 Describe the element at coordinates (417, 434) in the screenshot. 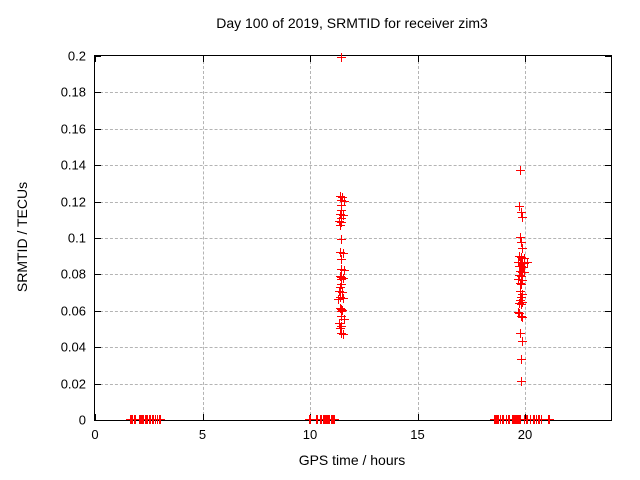

I see `x-tick-label: 15` at that location.